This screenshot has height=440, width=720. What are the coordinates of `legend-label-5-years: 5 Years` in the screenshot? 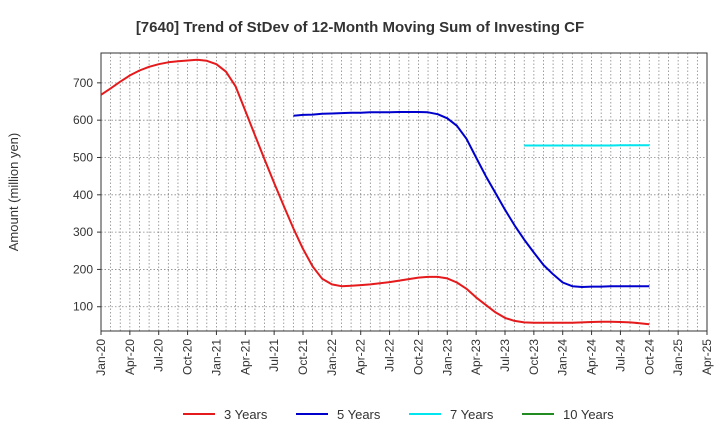 It's located at (359, 414).